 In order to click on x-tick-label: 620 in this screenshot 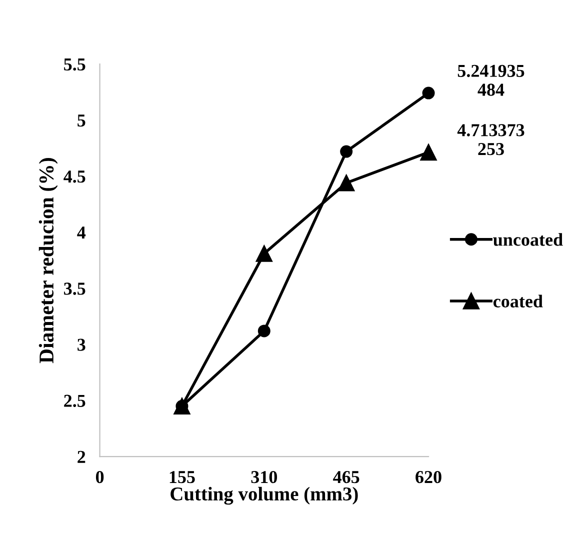, I will do `click(429, 477)`.